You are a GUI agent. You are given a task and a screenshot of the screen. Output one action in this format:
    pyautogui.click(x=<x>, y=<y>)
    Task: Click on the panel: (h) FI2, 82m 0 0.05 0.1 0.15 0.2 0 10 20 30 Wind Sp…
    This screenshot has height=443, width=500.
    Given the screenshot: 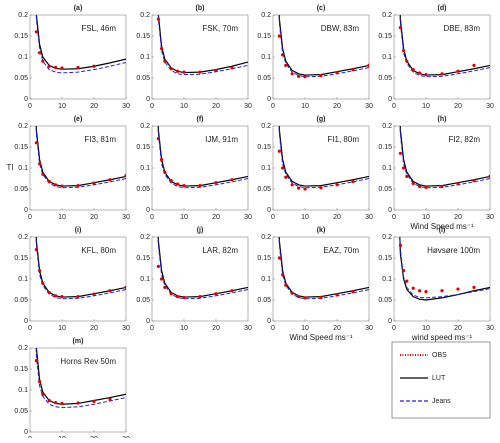 What is the action you would take?
    pyautogui.click(x=436, y=173)
    